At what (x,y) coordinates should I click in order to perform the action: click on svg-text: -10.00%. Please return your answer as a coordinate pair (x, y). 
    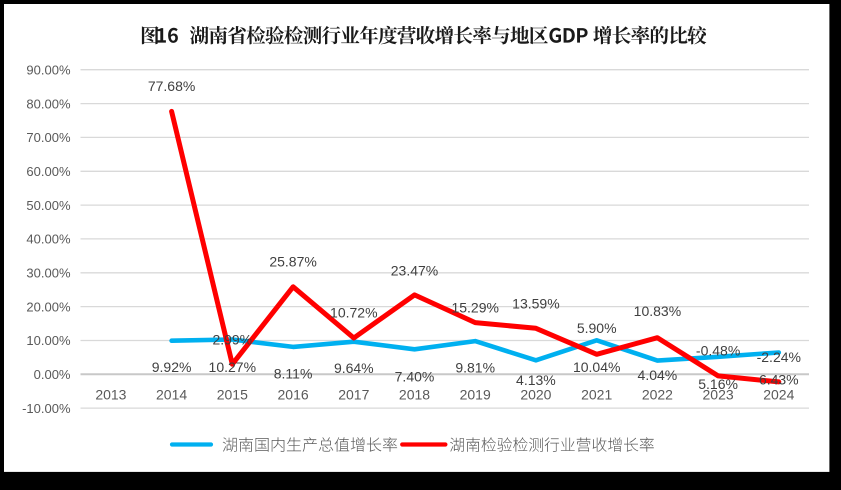
    Looking at the image, I should click on (46, 408).